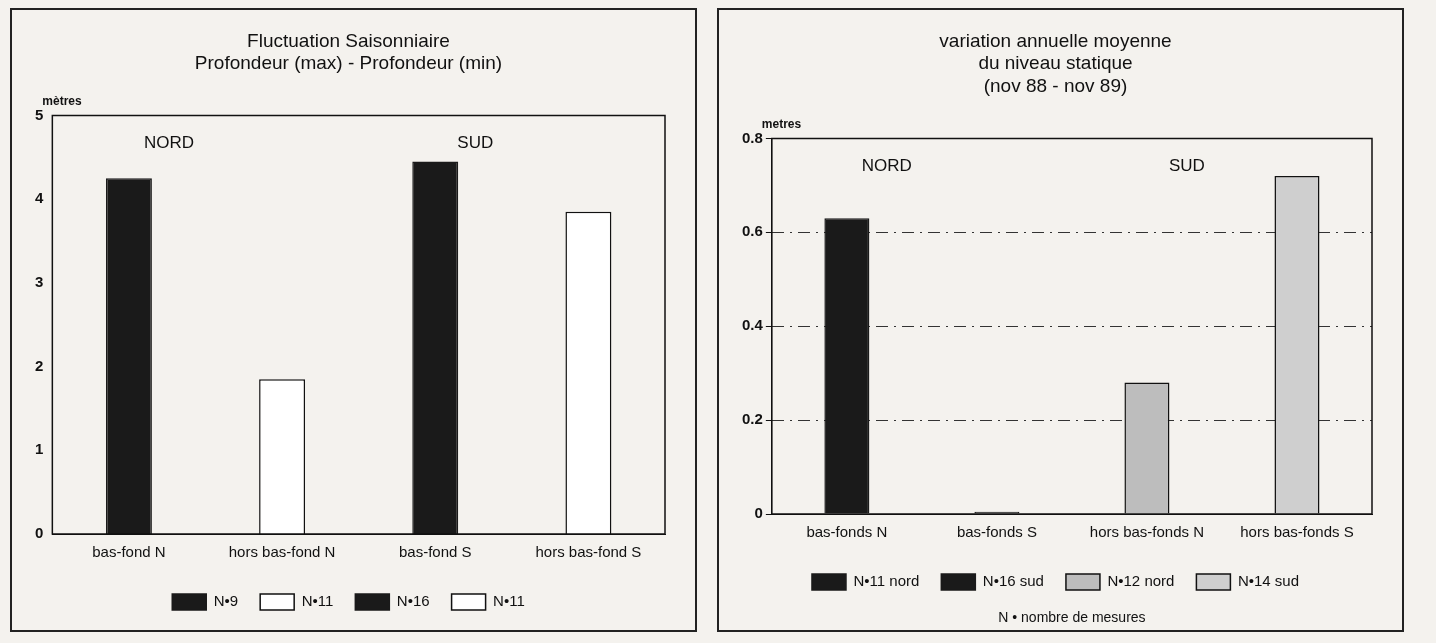  I want to click on x-tick-label: hors bas-fond S, so click(588, 552).